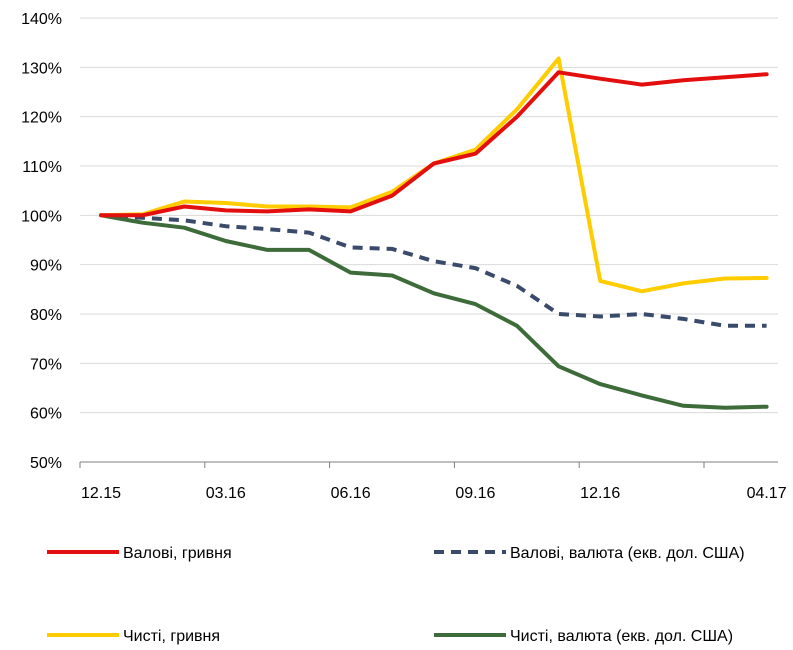 This screenshot has width=793, height=650. Describe the element at coordinates (46, 463) in the screenshot. I see `y-tick-label: 50%` at that location.